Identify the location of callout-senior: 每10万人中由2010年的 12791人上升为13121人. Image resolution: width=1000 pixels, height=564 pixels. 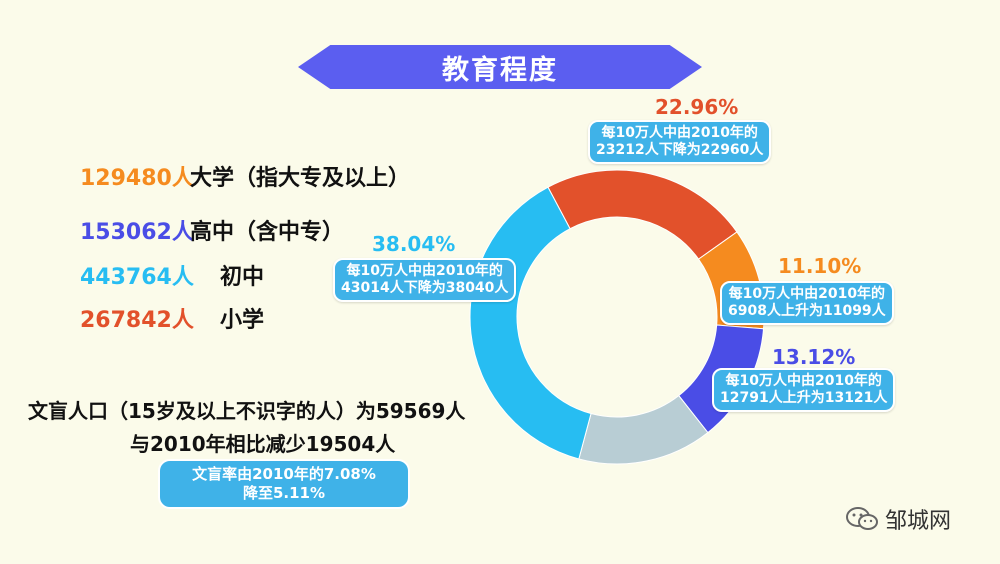
(804, 390).